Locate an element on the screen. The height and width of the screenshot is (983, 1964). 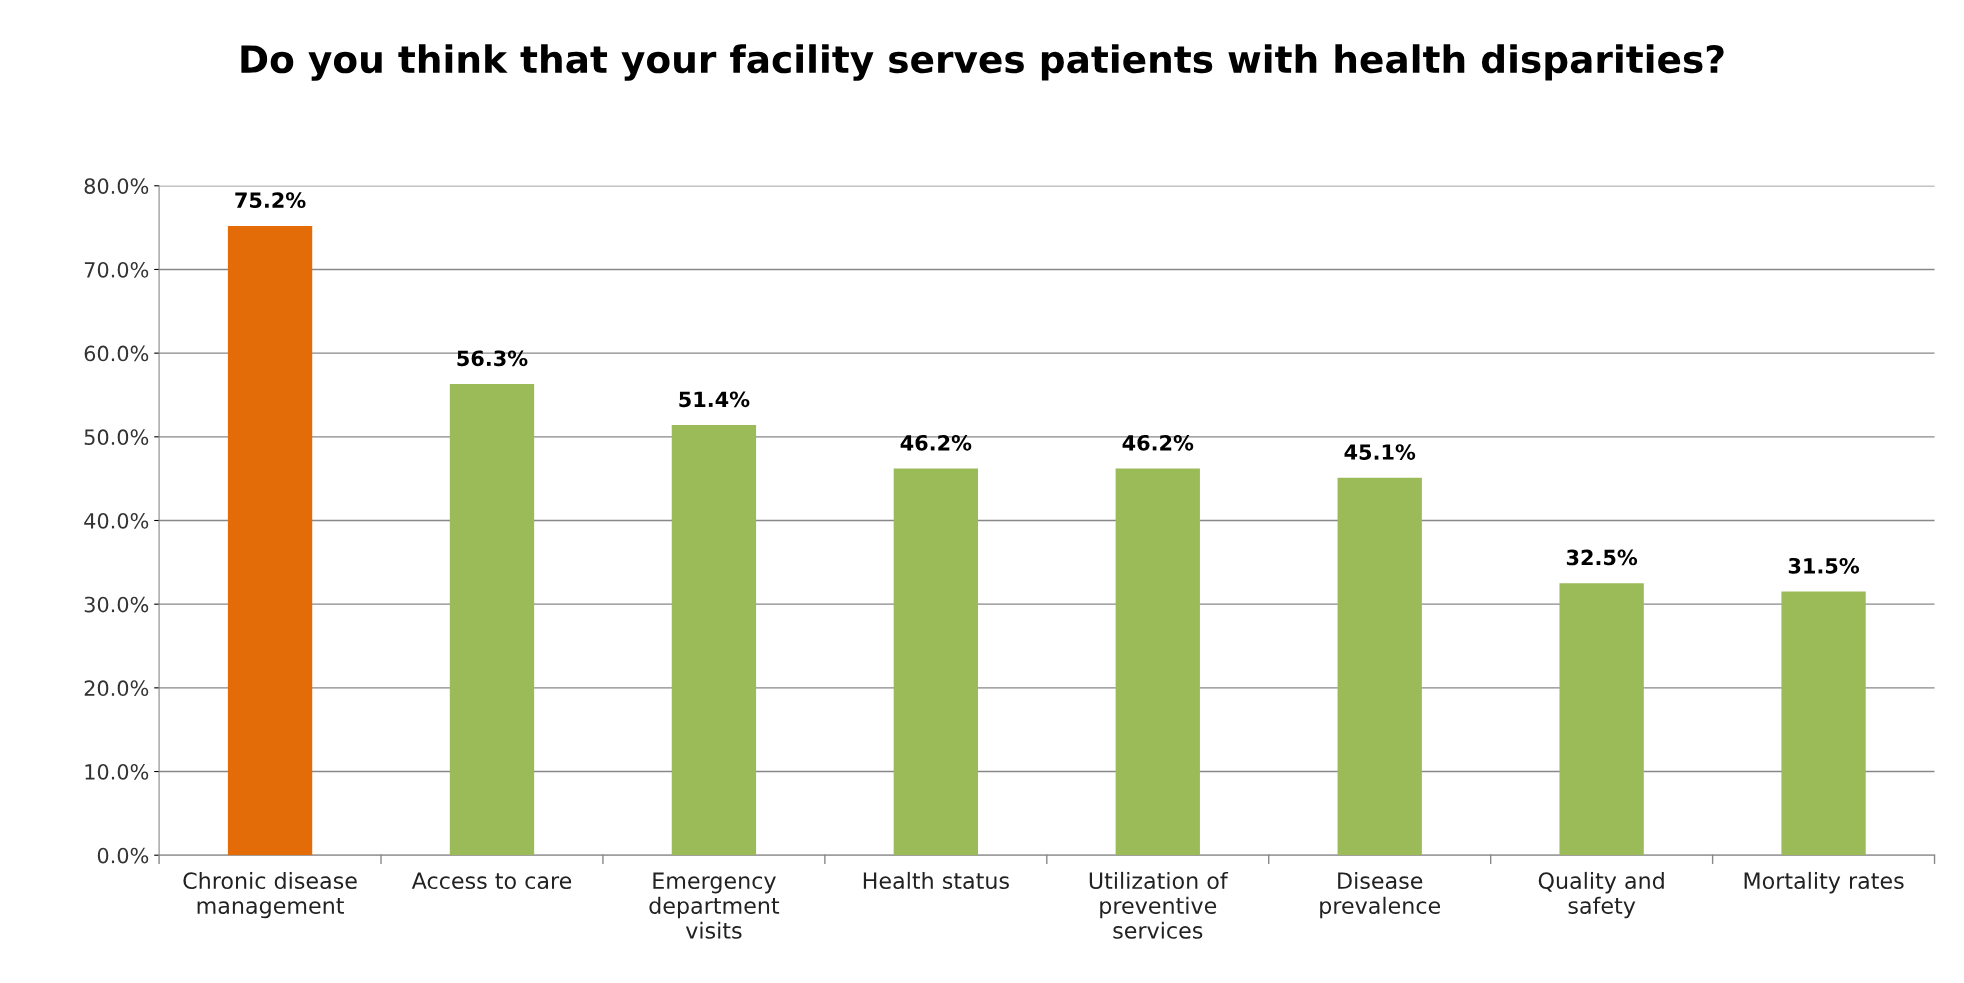
x-tick-label: Utilization of preventive services is located at coordinates (1159, 905).